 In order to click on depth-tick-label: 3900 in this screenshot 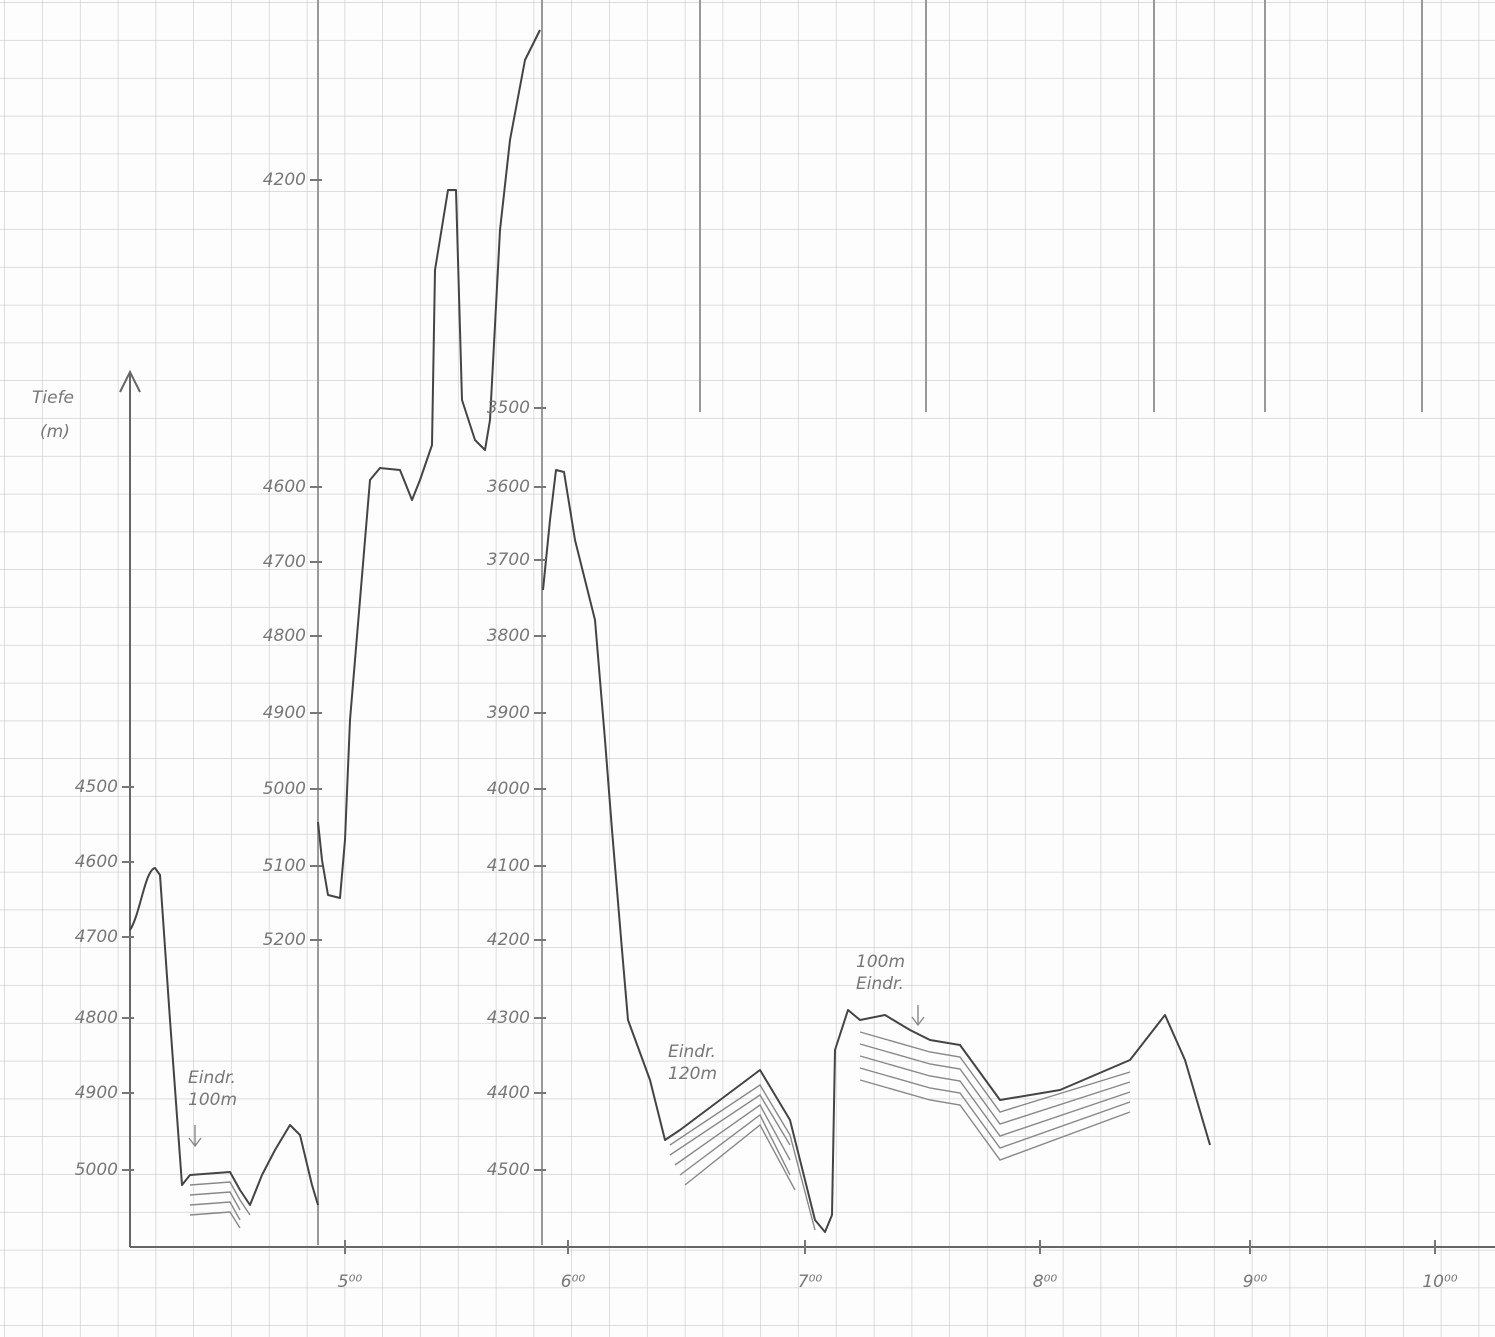, I will do `click(508, 713)`.